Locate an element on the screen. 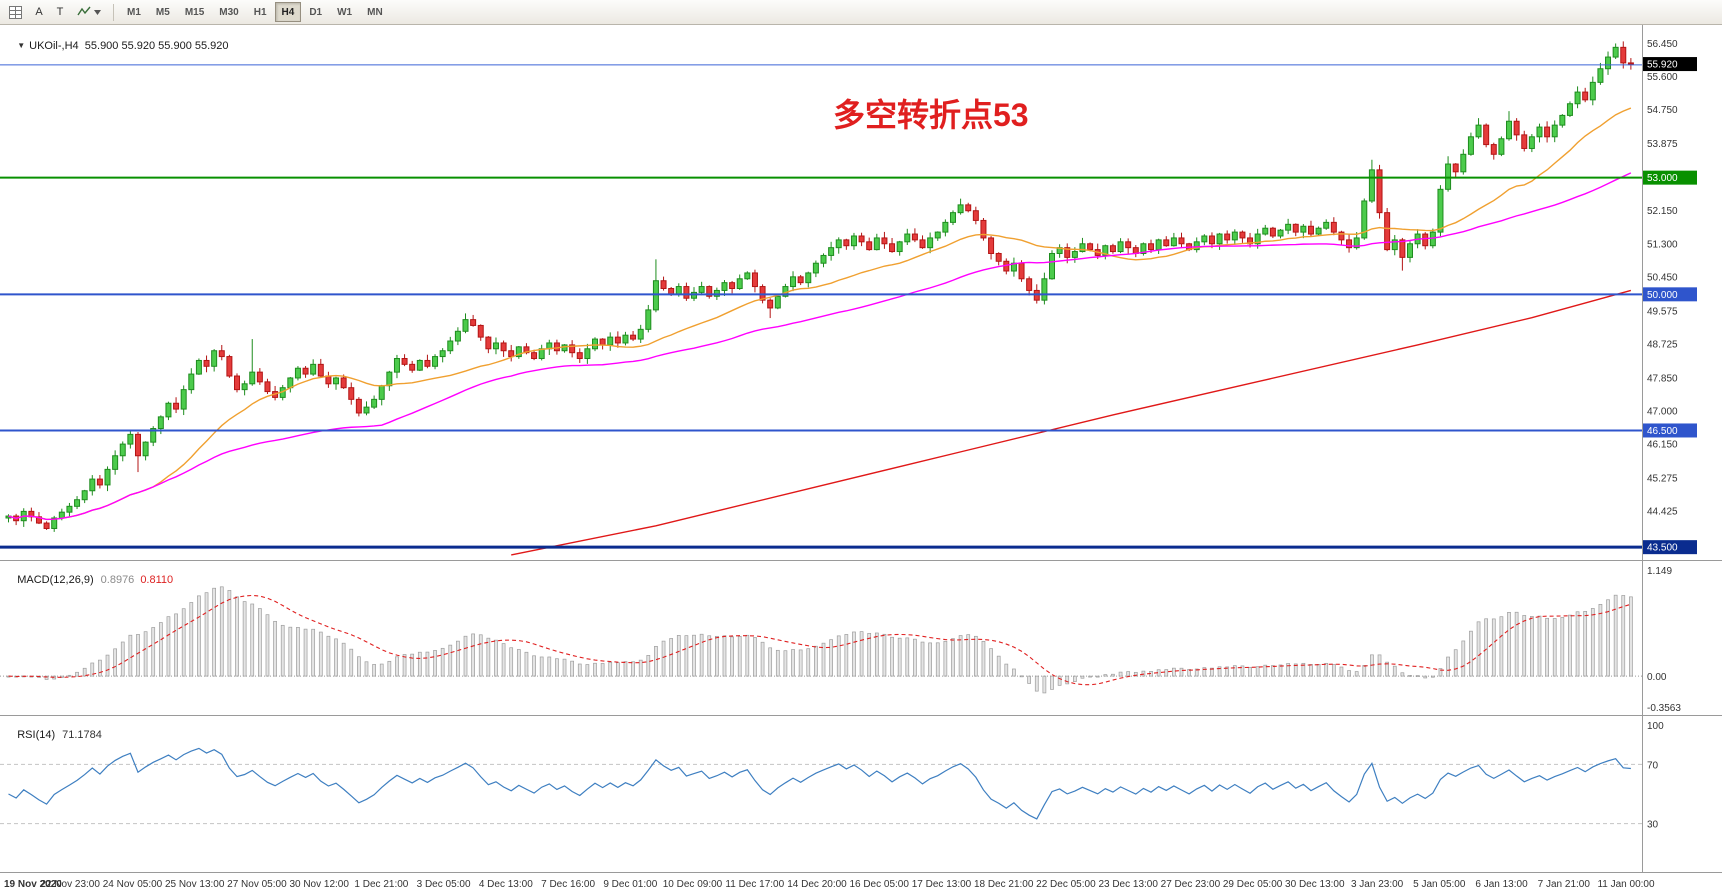 This screenshot has height=896, width=1722. symbol-dropdown-icon: ▼ is located at coordinates (21, 45).